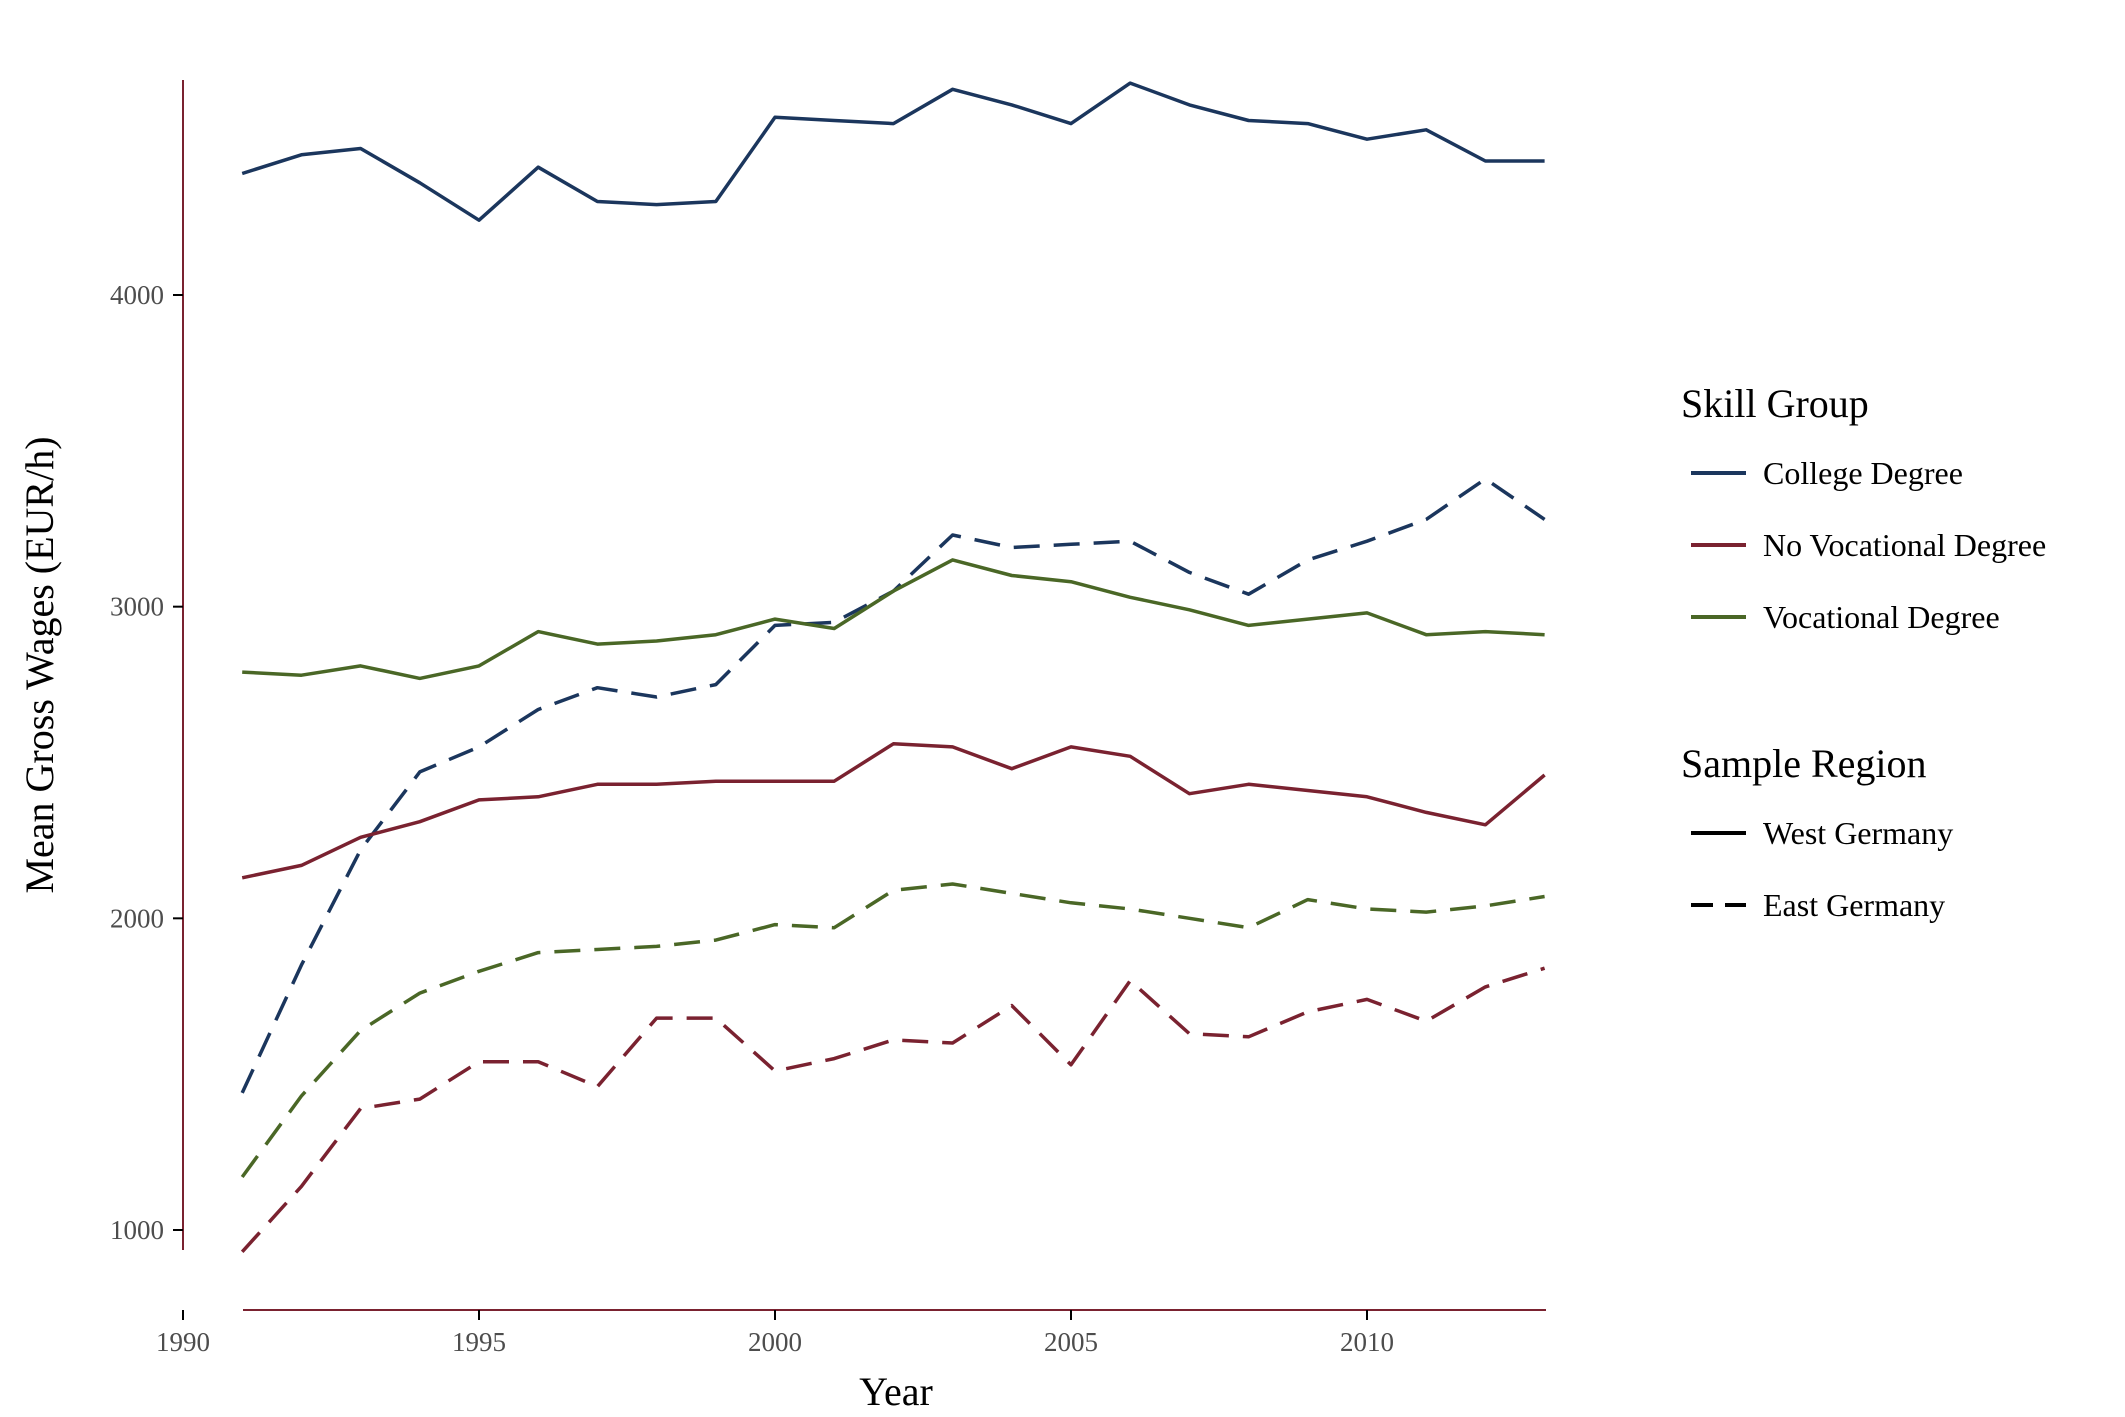 The height and width of the screenshot is (1417, 2125). Describe the element at coordinates (893, 811) in the screenshot. I see `series-line-no-vocational-degree-west-germany` at that location.